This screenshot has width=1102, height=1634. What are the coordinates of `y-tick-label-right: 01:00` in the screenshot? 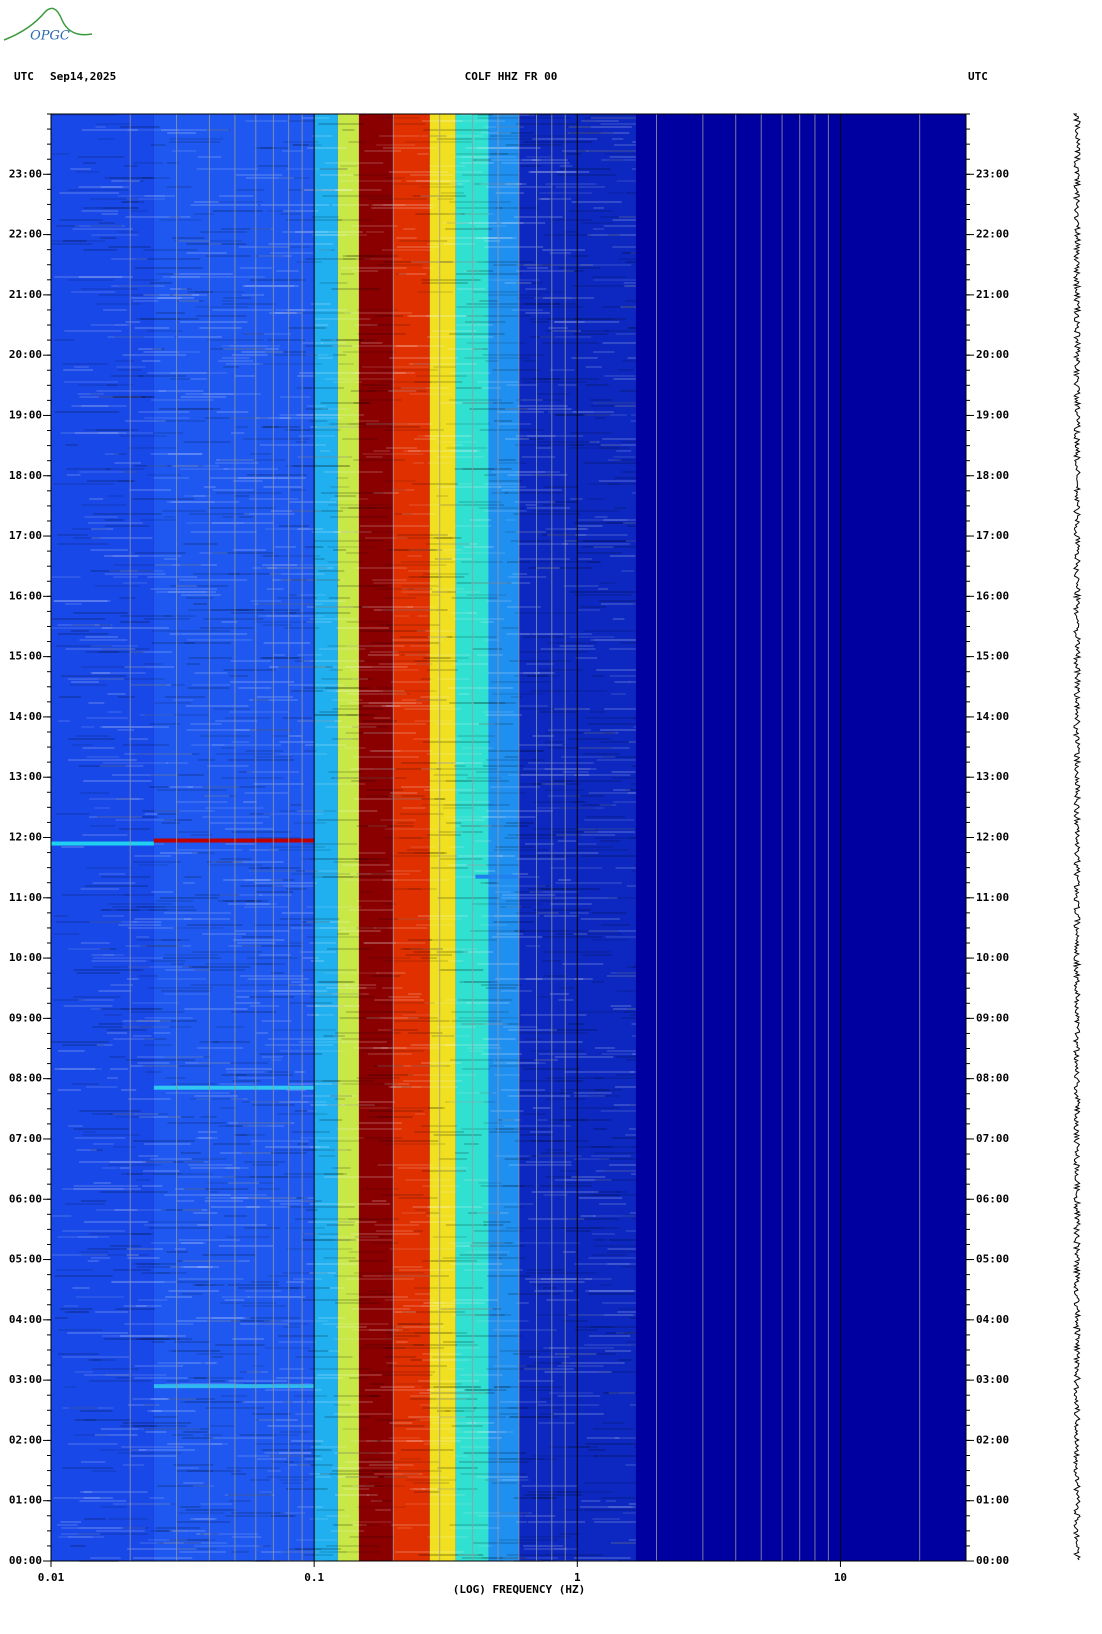 It's located at (992, 1500).